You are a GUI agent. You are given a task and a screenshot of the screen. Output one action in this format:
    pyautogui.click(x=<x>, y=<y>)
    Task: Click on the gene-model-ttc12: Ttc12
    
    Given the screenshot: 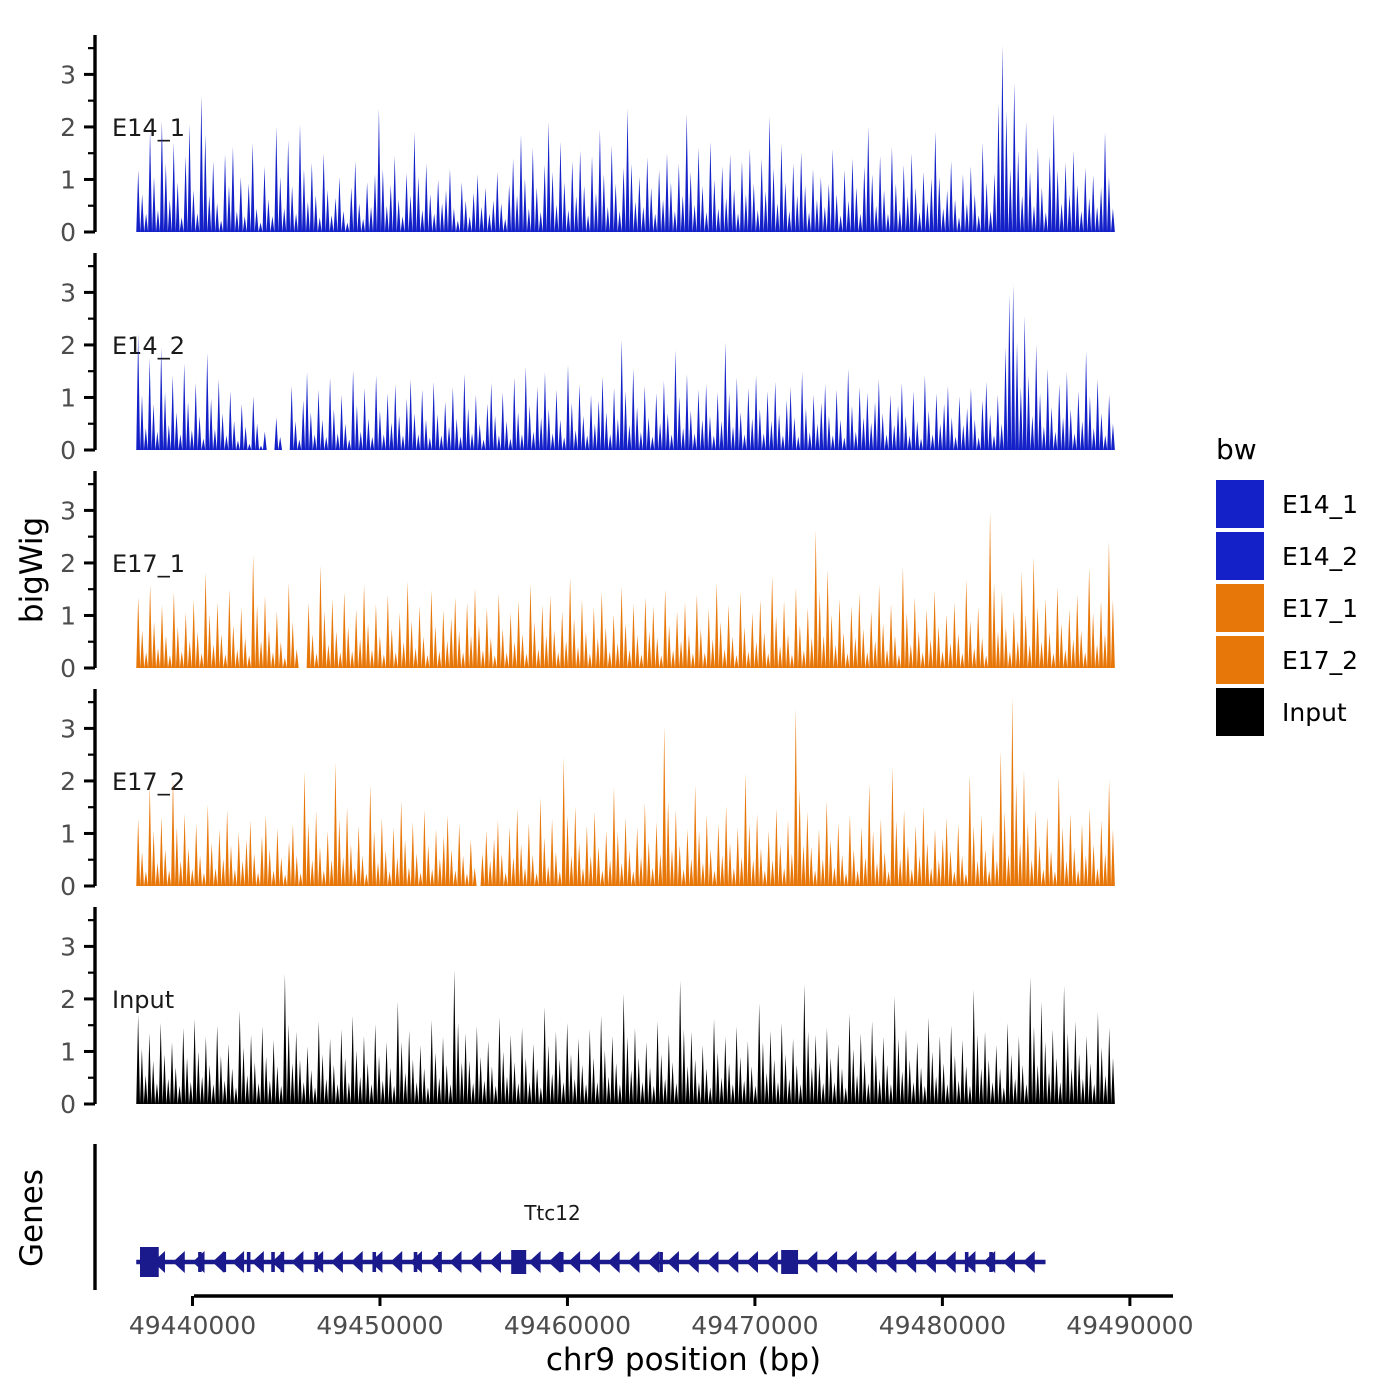 What is the action you would take?
    pyautogui.click(x=591, y=1239)
    